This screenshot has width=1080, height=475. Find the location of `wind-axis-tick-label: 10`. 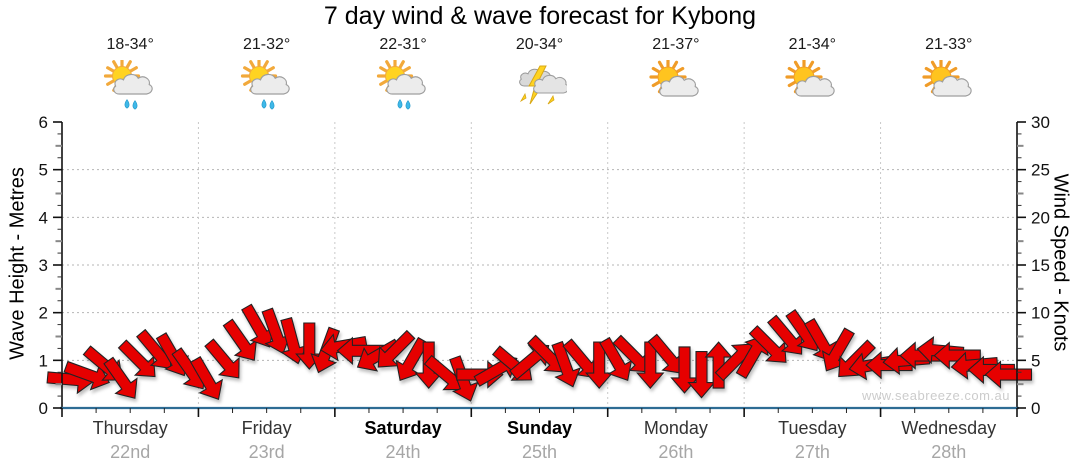

wind-axis-tick-label: 10 is located at coordinates (1040, 313).